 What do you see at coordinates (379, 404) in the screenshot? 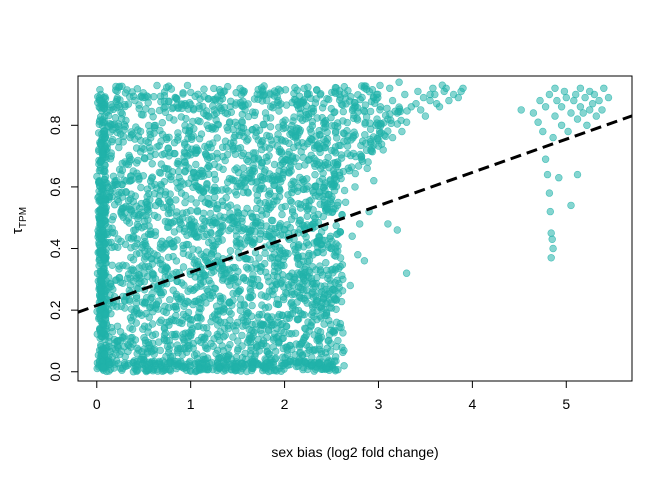
I see `x-tick-label: 3` at bounding box center [379, 404].